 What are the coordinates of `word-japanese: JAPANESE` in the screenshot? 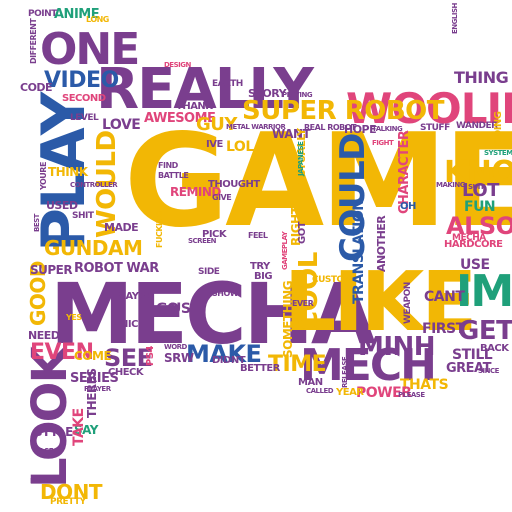 It's located at (301, 158).